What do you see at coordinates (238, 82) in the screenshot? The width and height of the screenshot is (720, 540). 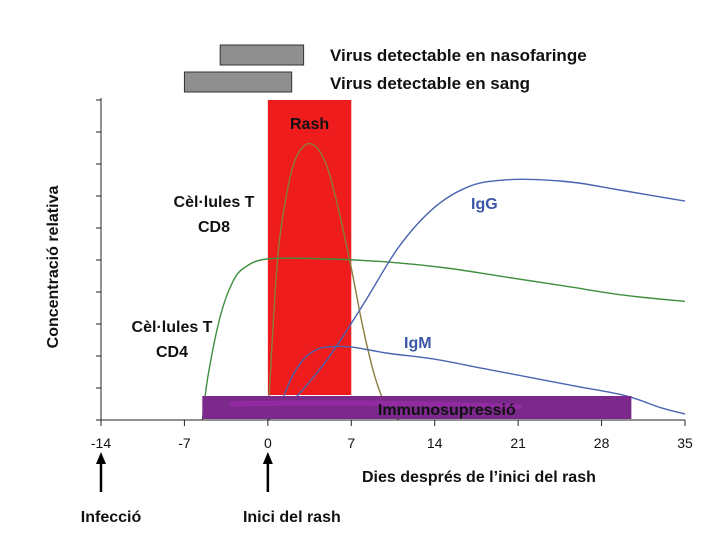 I see `bar-virus-sang` at bounding box center [238, 82].